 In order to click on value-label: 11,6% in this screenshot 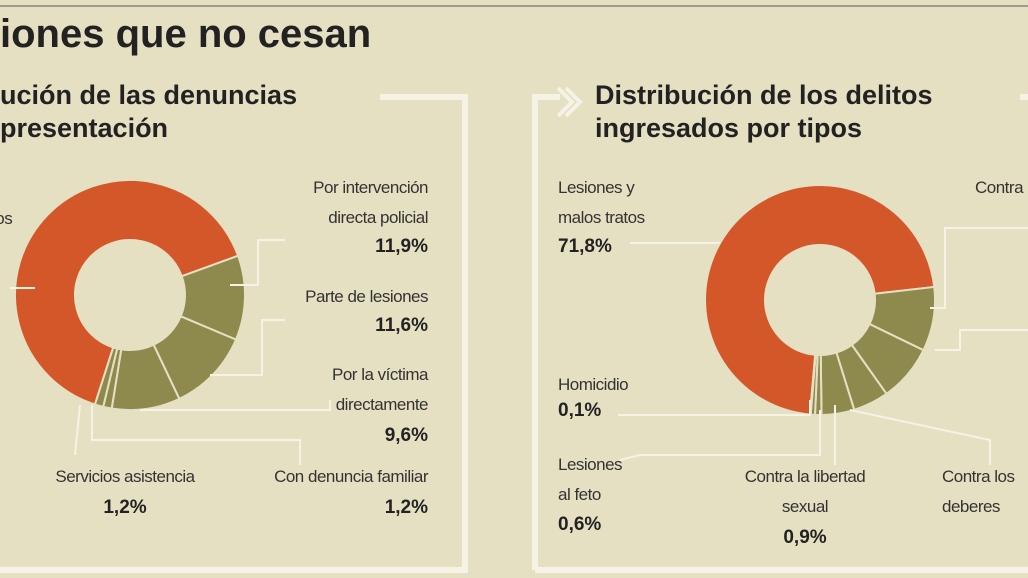, I will do `click(401, 325)`.